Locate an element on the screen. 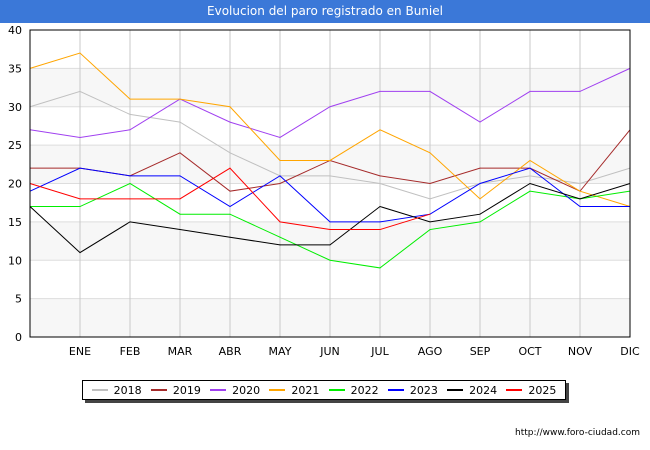 Image resolution: width=650 pixels, height=450 pixels. legend-item-2018: 2018 is located at coordinates (116, 390).